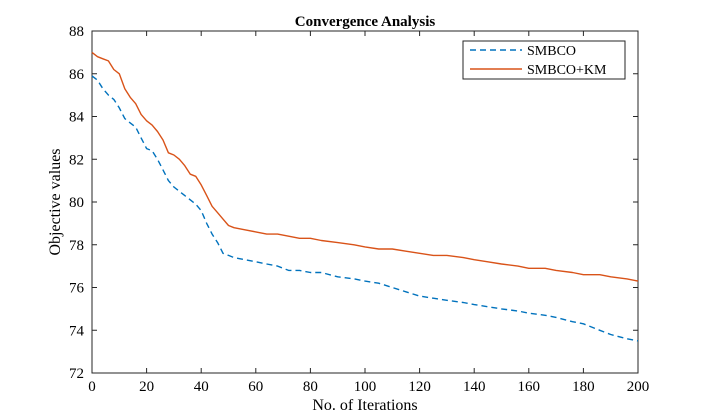  Describe the element at coordinates (529, 387) in the screenshot. I see `x-tick-label: 160` at that location.